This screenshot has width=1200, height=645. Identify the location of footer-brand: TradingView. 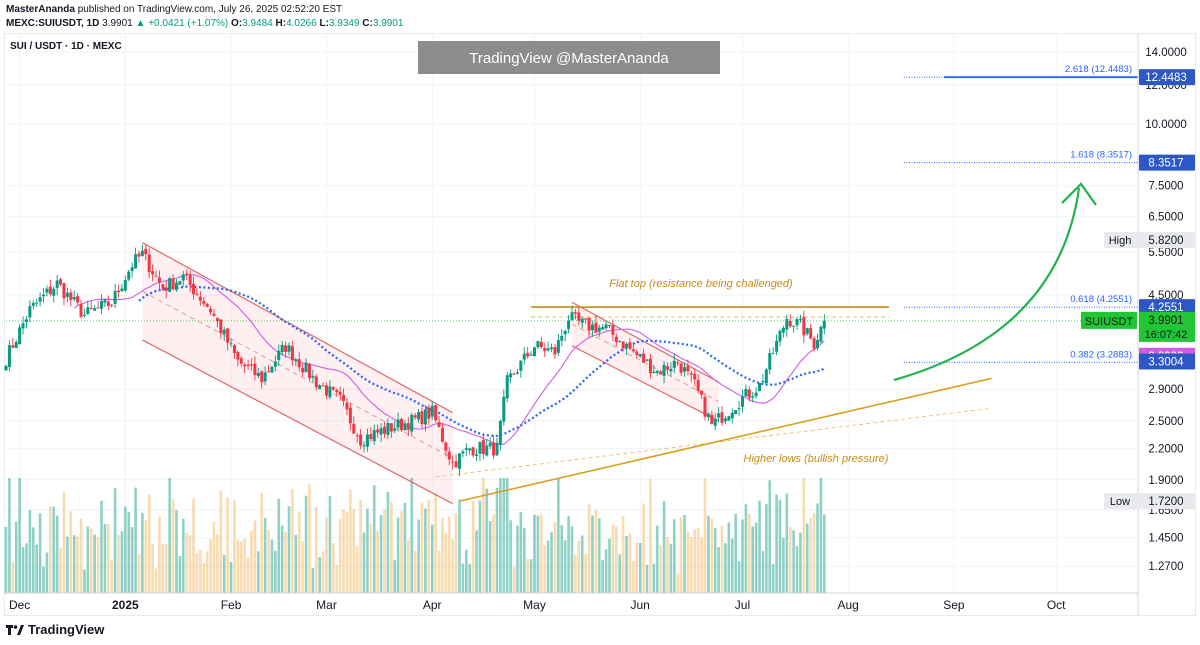
(55, 629).